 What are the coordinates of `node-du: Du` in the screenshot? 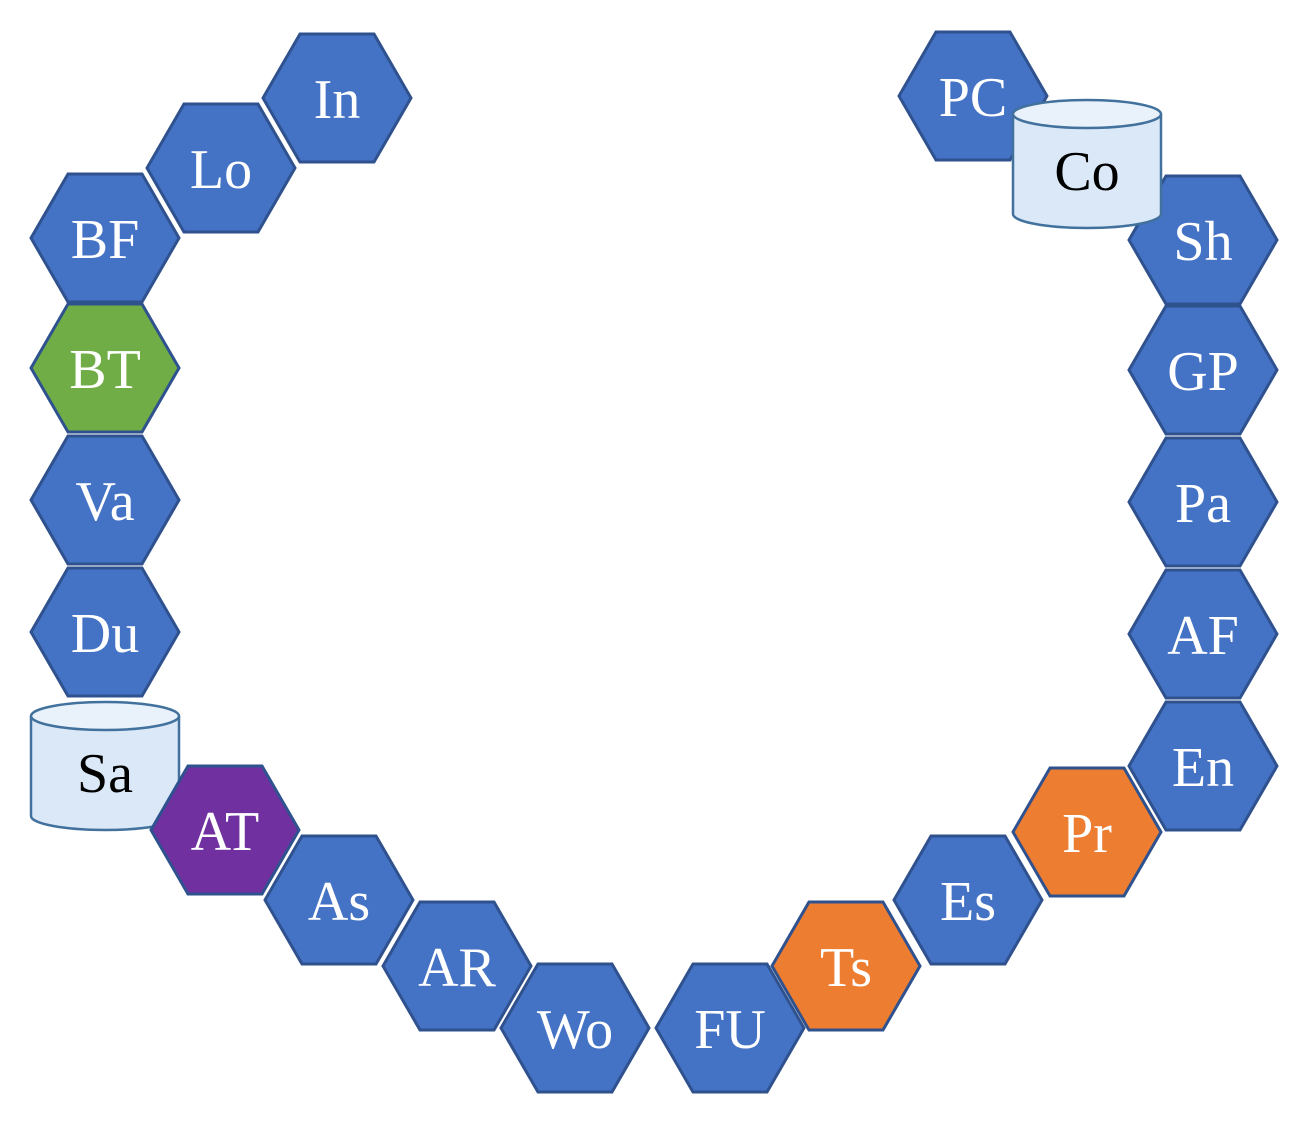 It's located at (105, 632).